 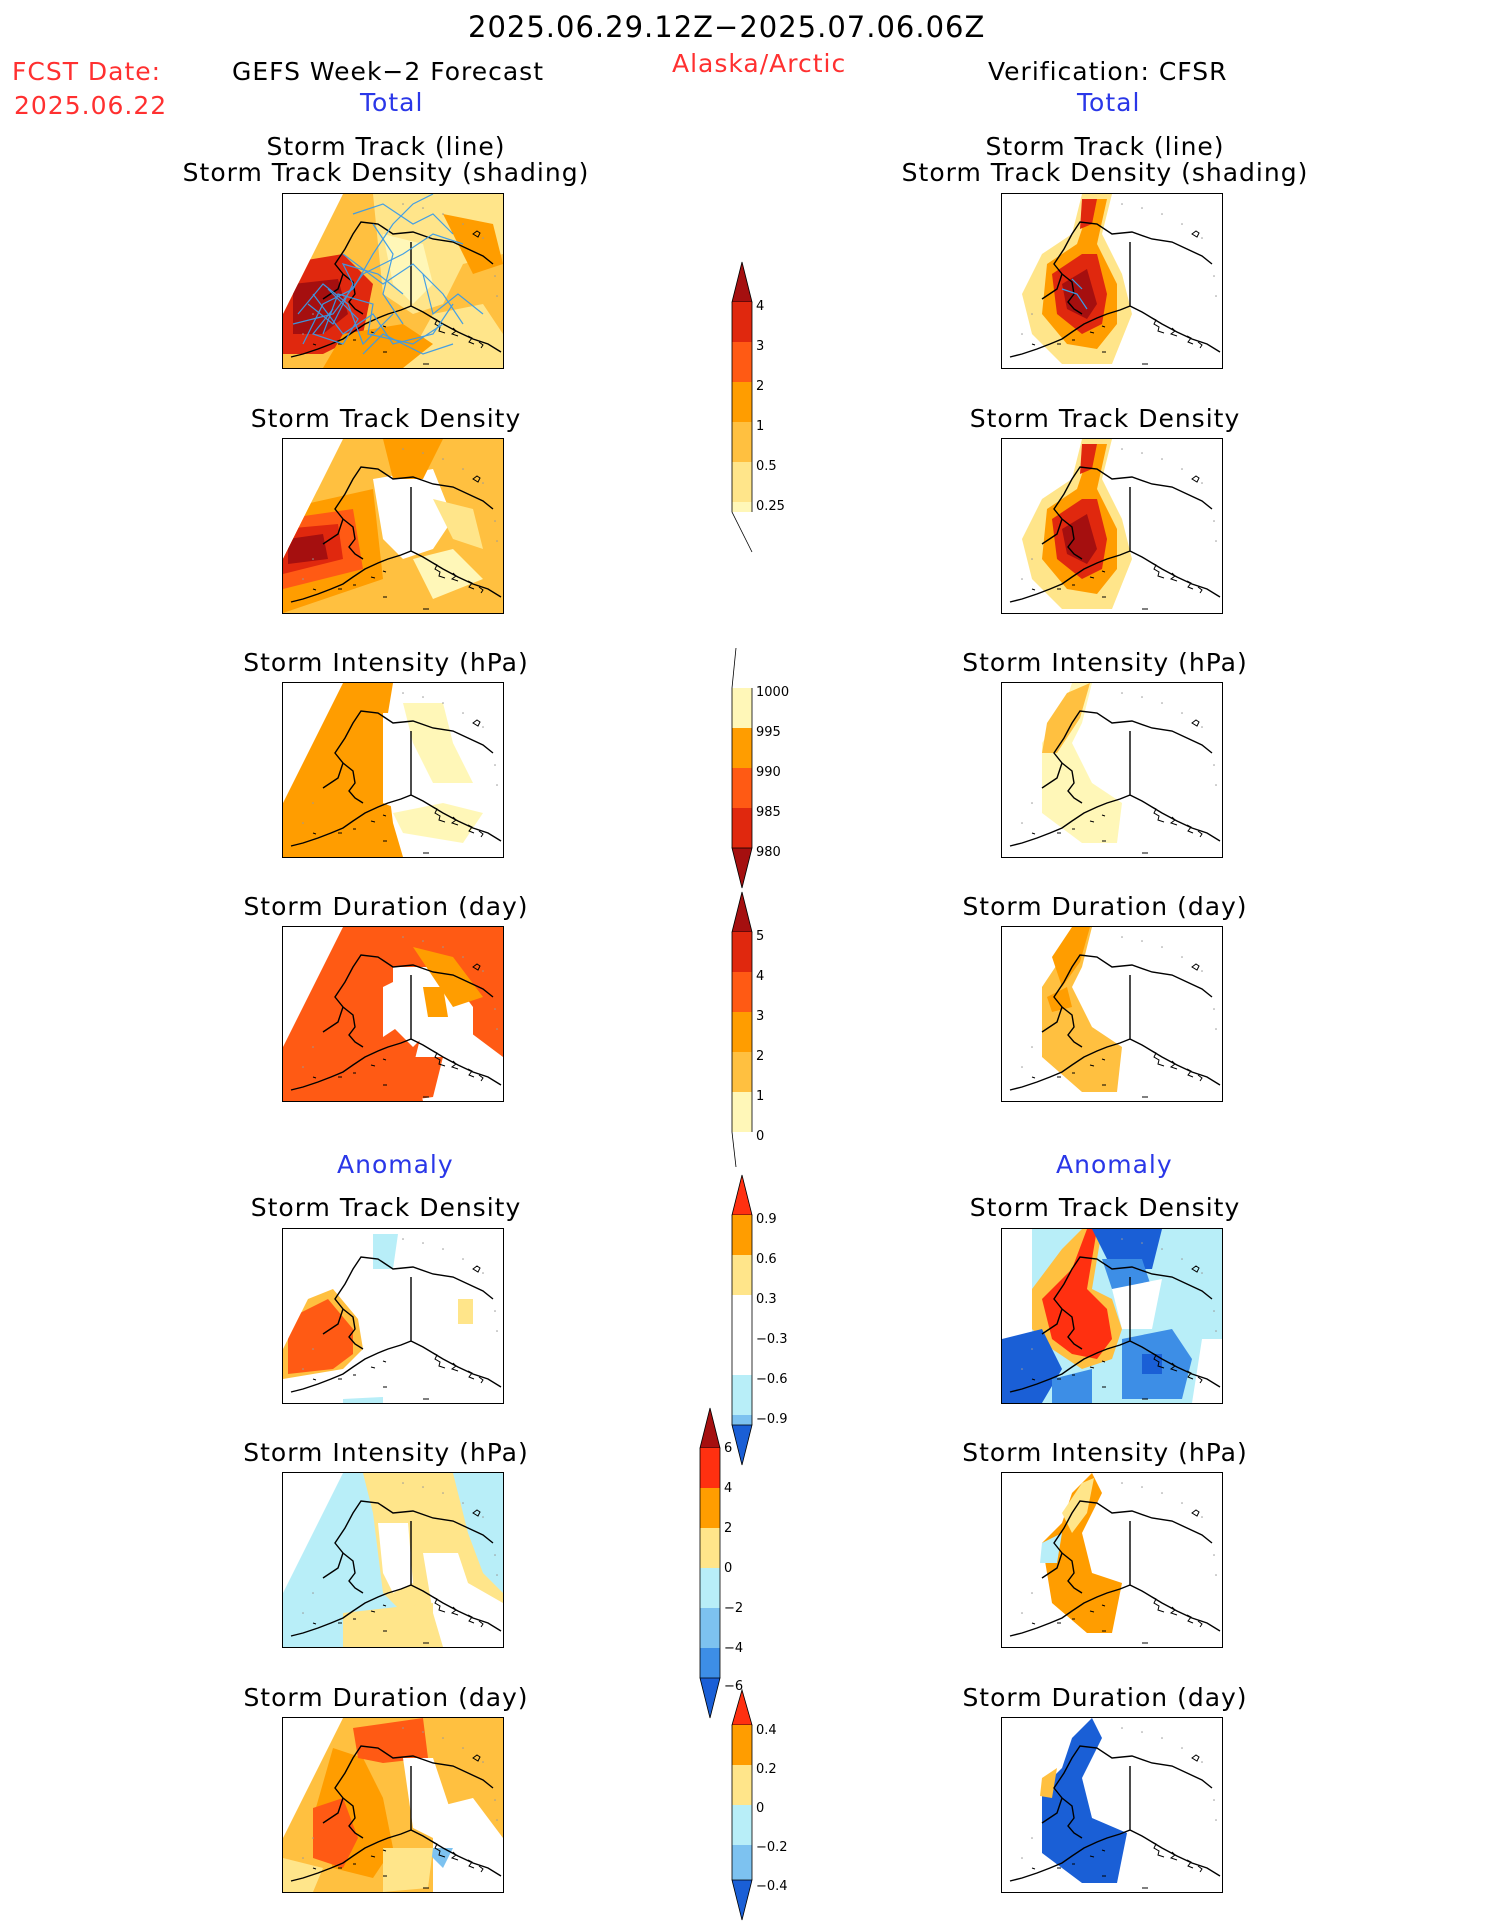 I want to click on svg-text: 990, so click(x=768, y=772).